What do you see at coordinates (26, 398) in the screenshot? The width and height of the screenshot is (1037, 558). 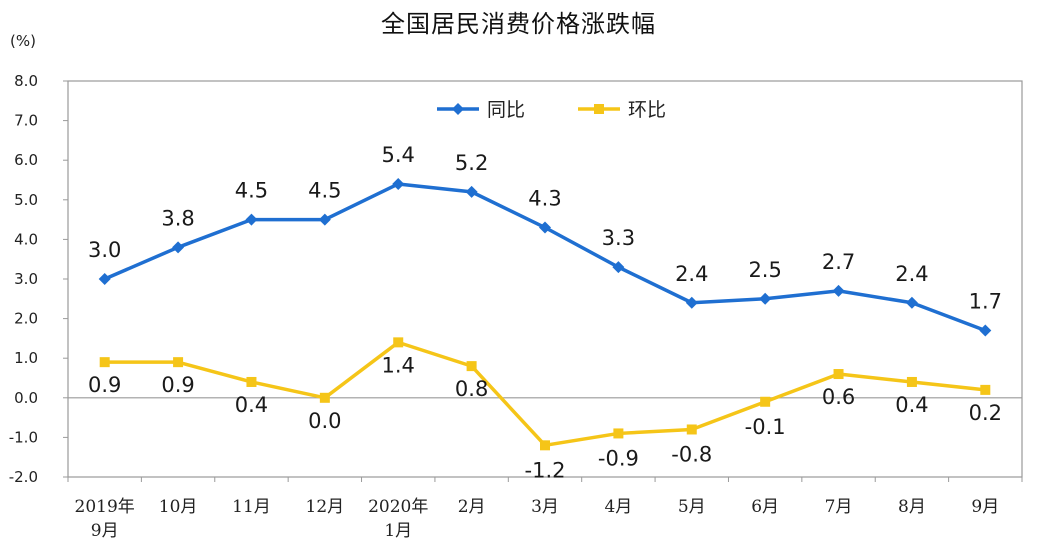 I see `y-tick-label: 0.0` at bounding box center [26, 398].